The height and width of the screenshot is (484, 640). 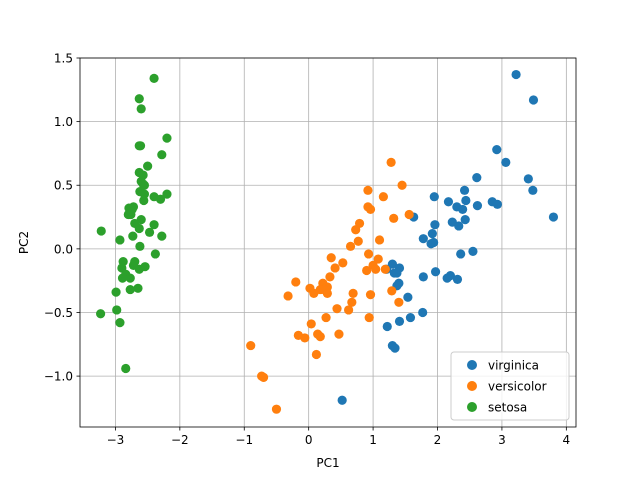 What do you see at coordinates (472, 407) in the screenshot?
I see `legend-marker-setosa` at bounding box center [472, 407].